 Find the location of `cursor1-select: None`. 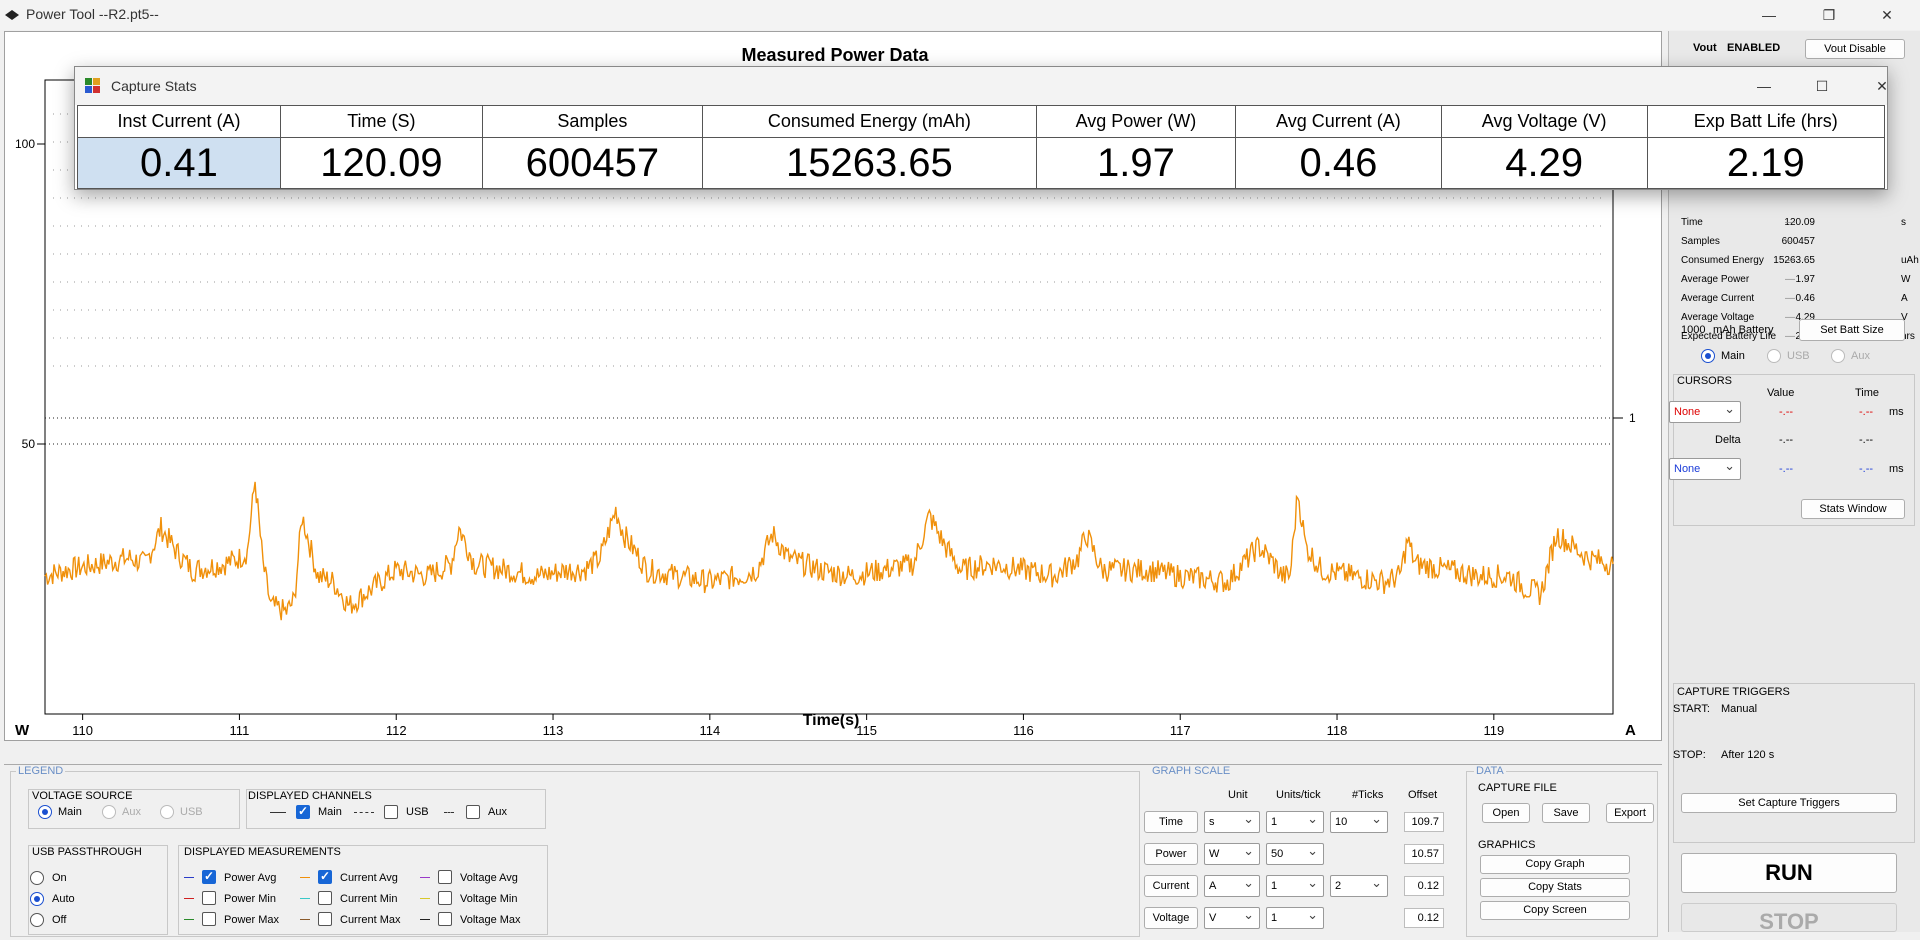

cursor1-select: None is located at coordinates (1705, 411).